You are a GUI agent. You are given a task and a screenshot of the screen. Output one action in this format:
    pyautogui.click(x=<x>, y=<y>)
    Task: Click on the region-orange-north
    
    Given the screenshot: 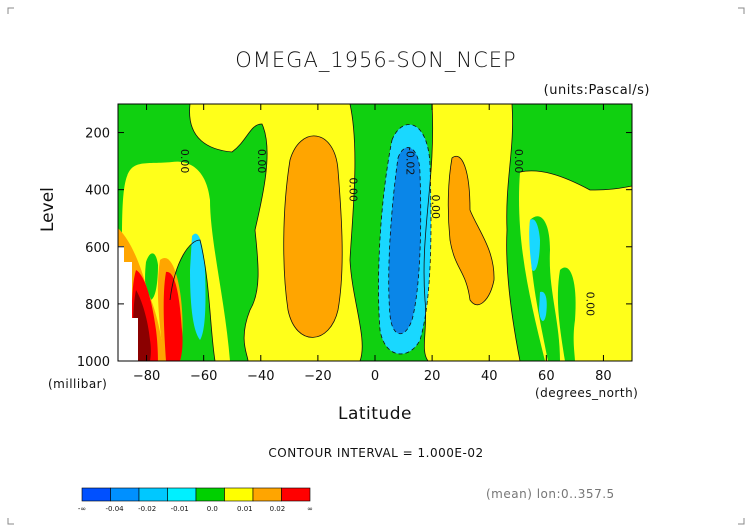 What is the action you would take?
    pyautogui.click(x=471, y=230)
    